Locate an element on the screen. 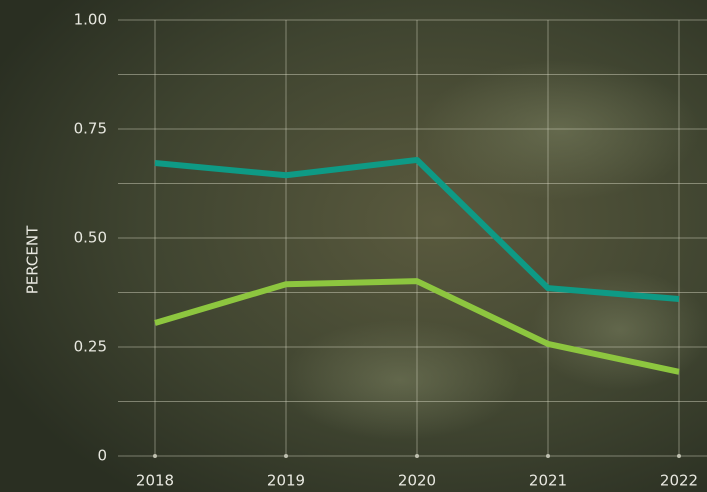 Image resolution: width=707 pixels, height=492 pixels. line-series is located at coordinates (417, 326).